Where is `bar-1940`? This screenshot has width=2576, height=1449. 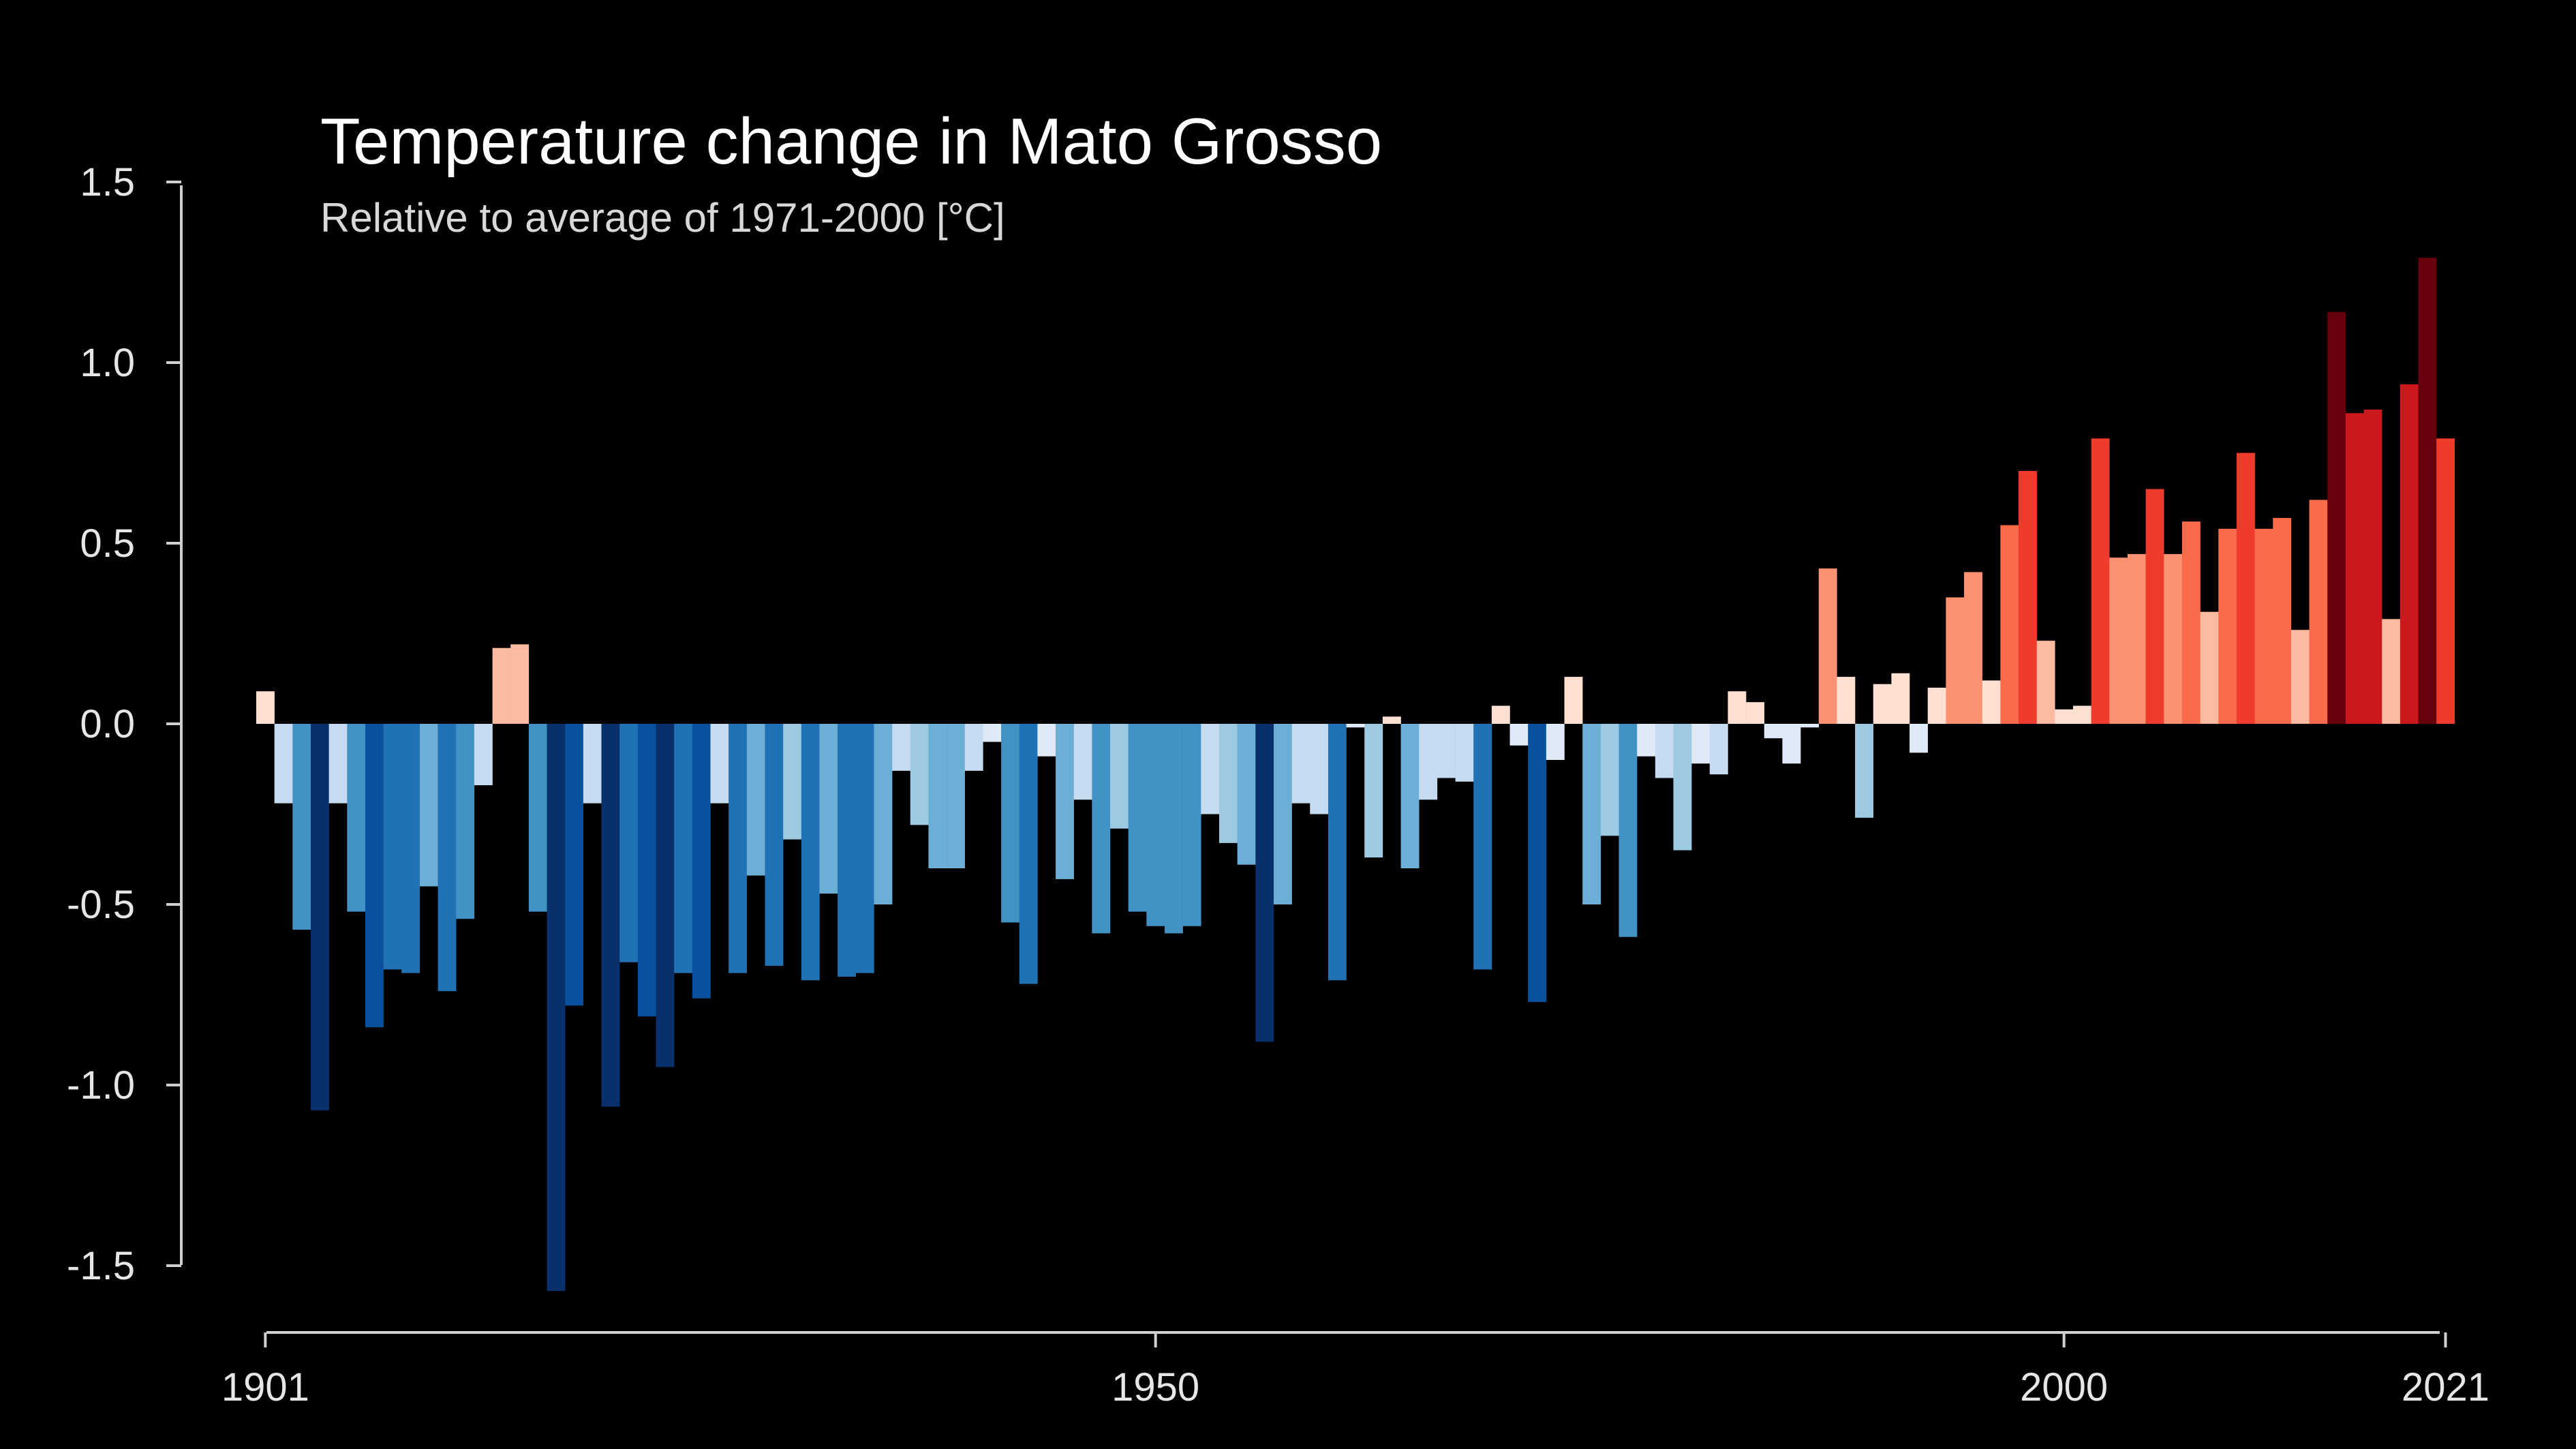 bar-1940 is located at coordinates (973, 748).